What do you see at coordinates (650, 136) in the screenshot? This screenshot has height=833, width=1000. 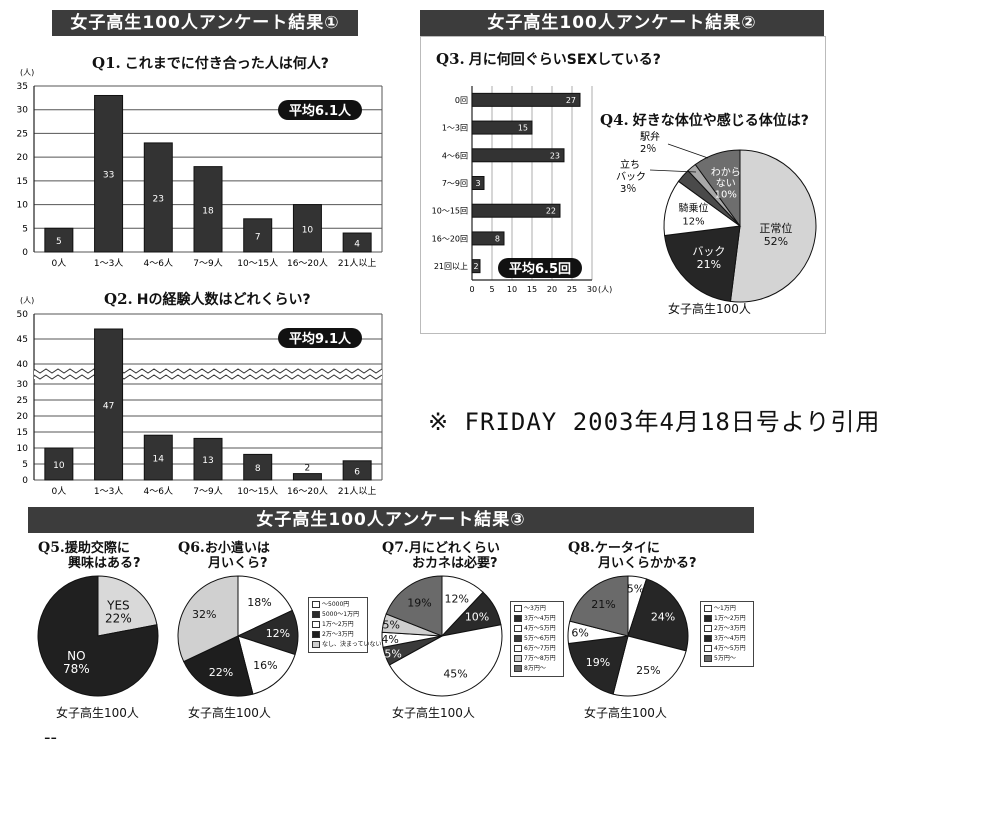 I see `pie-label: 駅弁` at bounding box center [650, 136].